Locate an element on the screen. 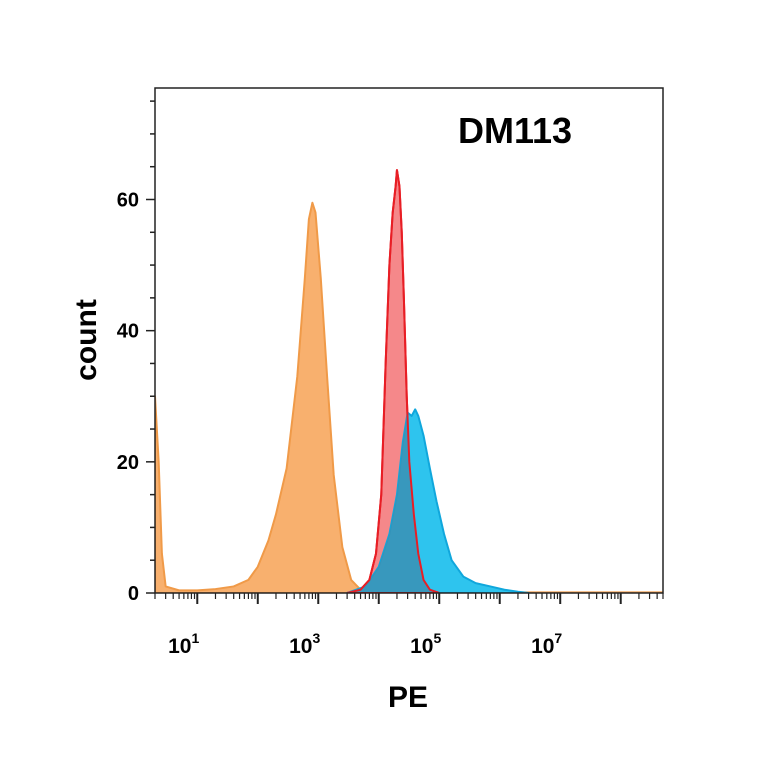 The width and height of the screenshot is (764, 764). histogram-series-red-outline is located at coordinates (393, 381).